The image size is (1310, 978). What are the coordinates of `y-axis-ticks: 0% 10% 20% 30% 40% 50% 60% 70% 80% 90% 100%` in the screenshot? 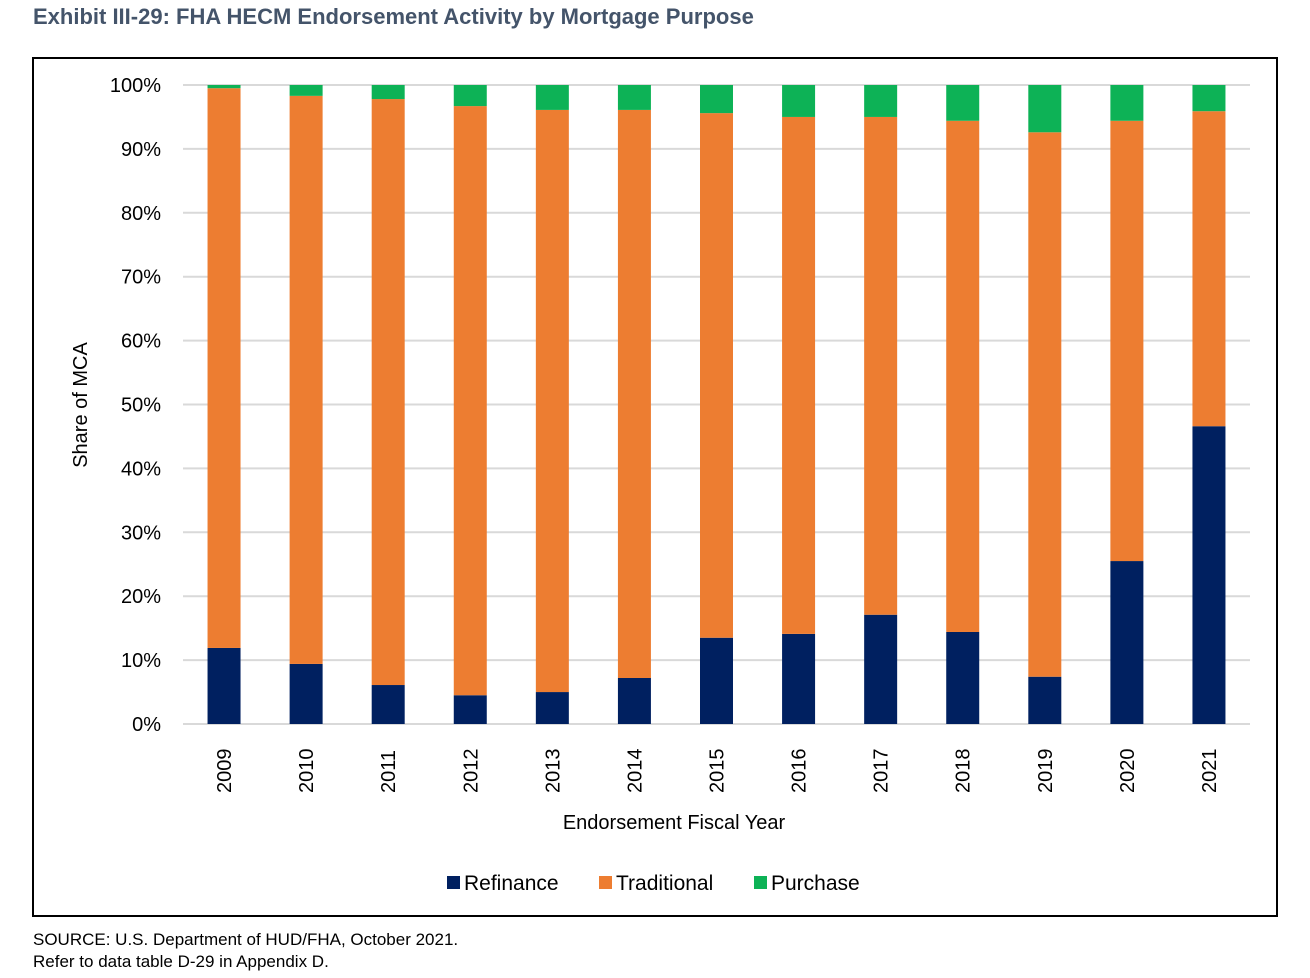 It's located at (135, 405).